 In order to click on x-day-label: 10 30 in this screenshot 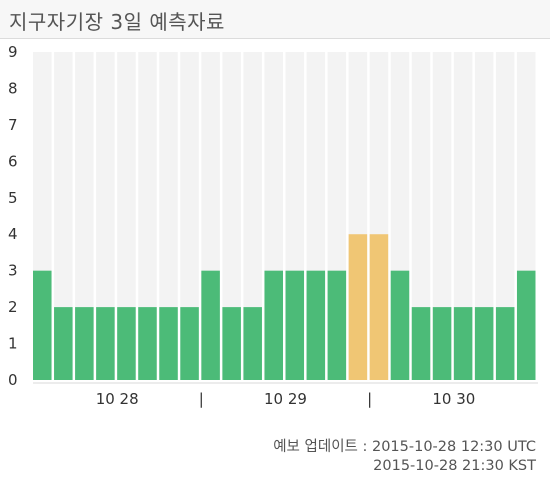, I will do `click(453, 399)`.